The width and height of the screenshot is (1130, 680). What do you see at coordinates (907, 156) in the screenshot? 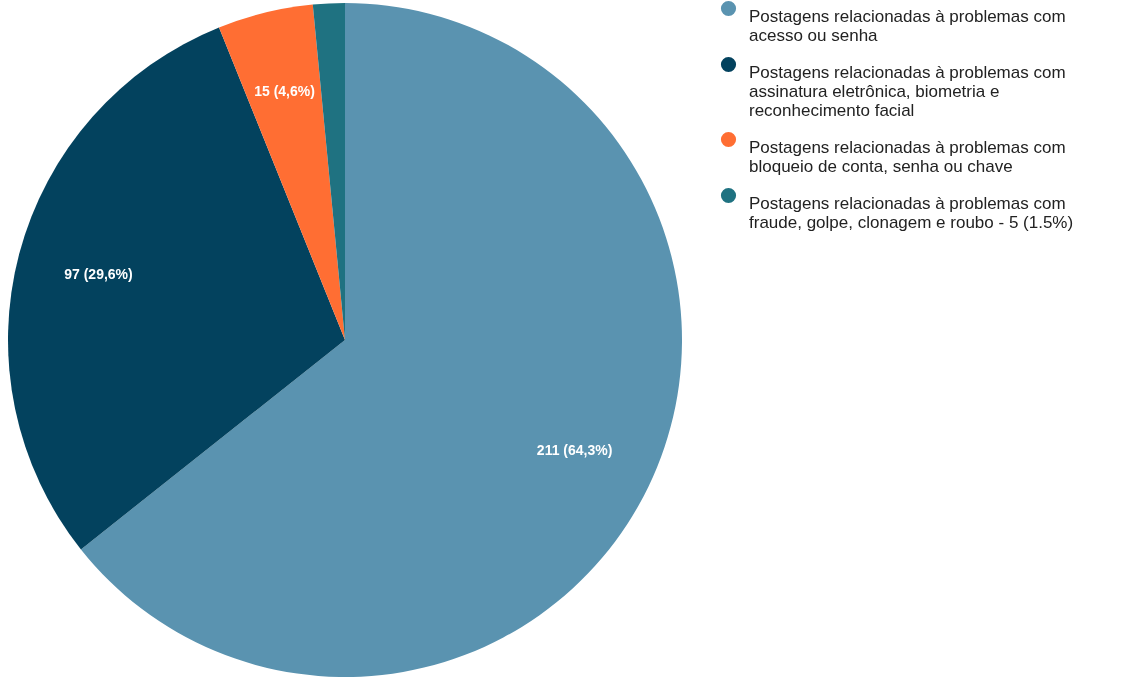
I see `legend-label: Postagens relacionadas à problemas com bloqueio de conta, senha ou chave` at bounding box center [907, 156].